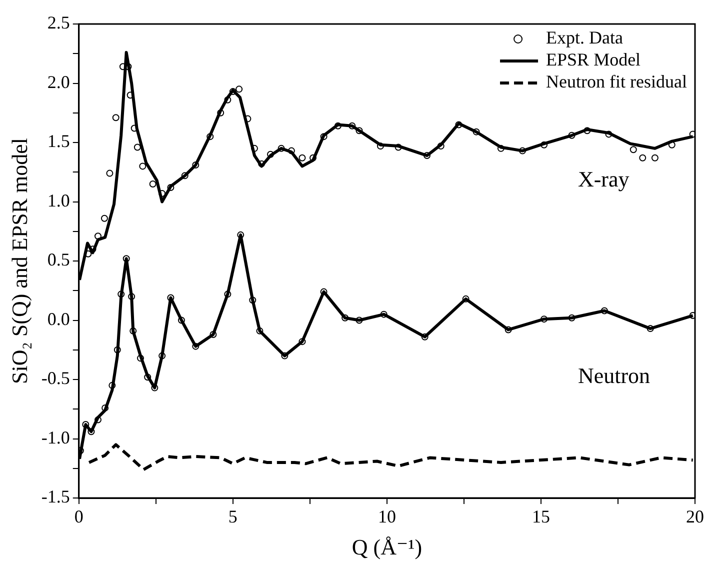  I want to click on y-tick-label: 1.5, so click(58, 141).